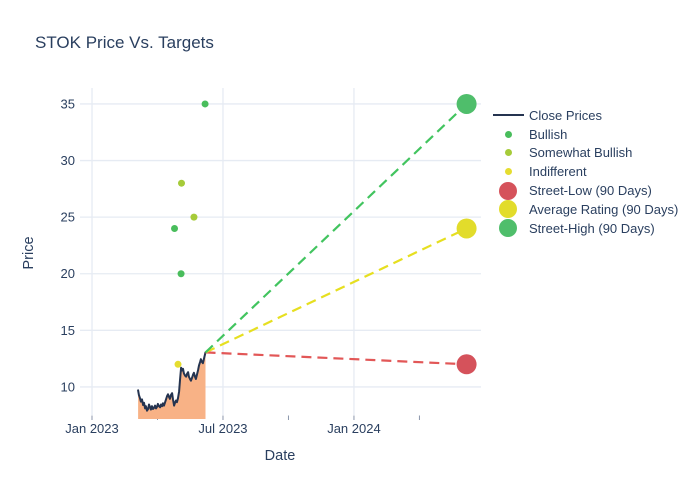  Describe the element at coordinates (583, 134) in the screenshot. I see `legend-item-bullish: Bullish` at that location.